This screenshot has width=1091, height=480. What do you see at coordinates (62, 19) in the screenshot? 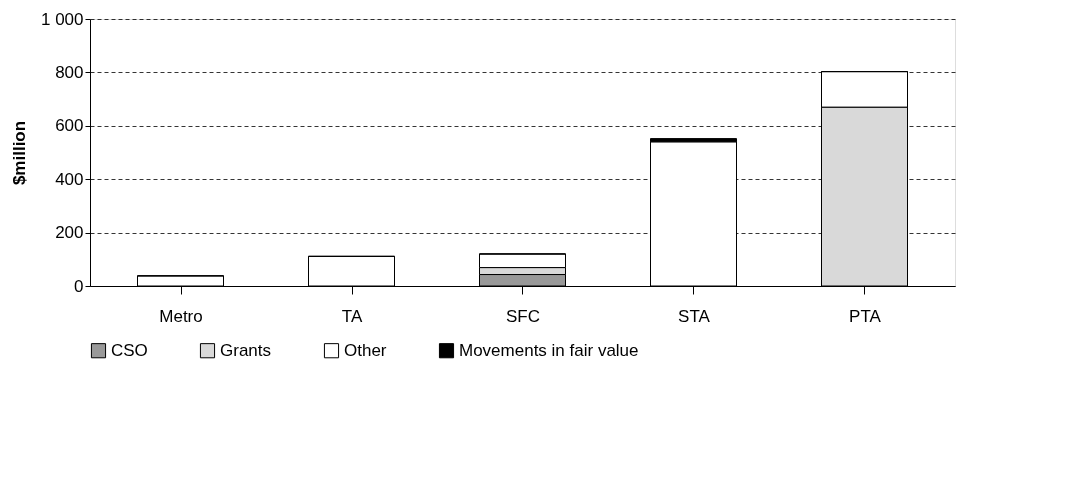
I see `y-tick-label: 1 000` at bounding box center [62, 19].